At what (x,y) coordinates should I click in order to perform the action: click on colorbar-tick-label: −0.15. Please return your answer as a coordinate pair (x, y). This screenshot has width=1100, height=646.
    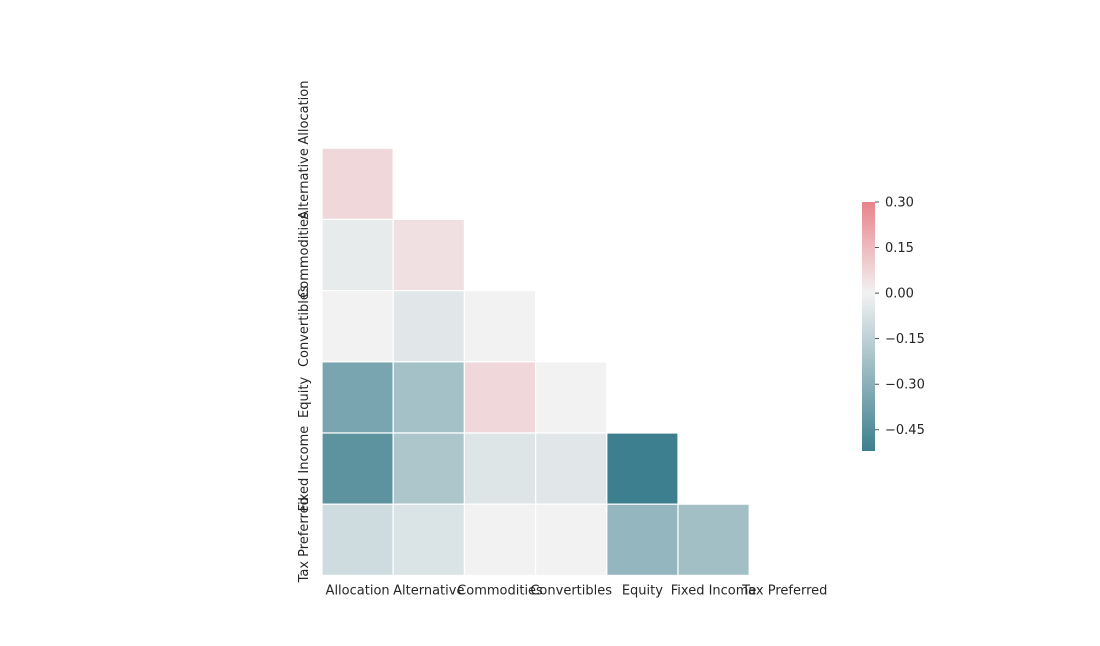
    Looking at the image, I should click on (905, 339).